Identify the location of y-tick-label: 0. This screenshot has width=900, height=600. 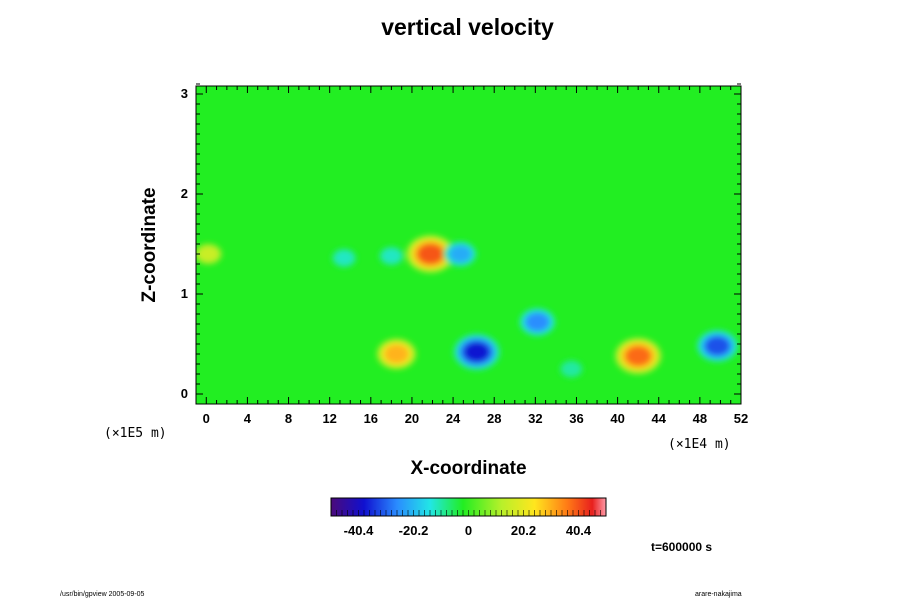
(184, 393).